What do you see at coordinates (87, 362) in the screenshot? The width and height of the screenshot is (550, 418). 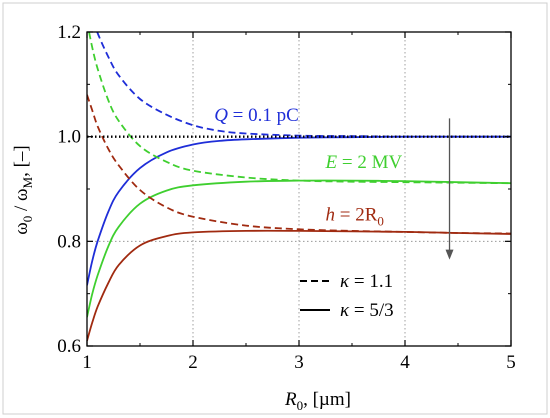 I see `x-tick-label-1: 1` at bounding box center [87, 362].